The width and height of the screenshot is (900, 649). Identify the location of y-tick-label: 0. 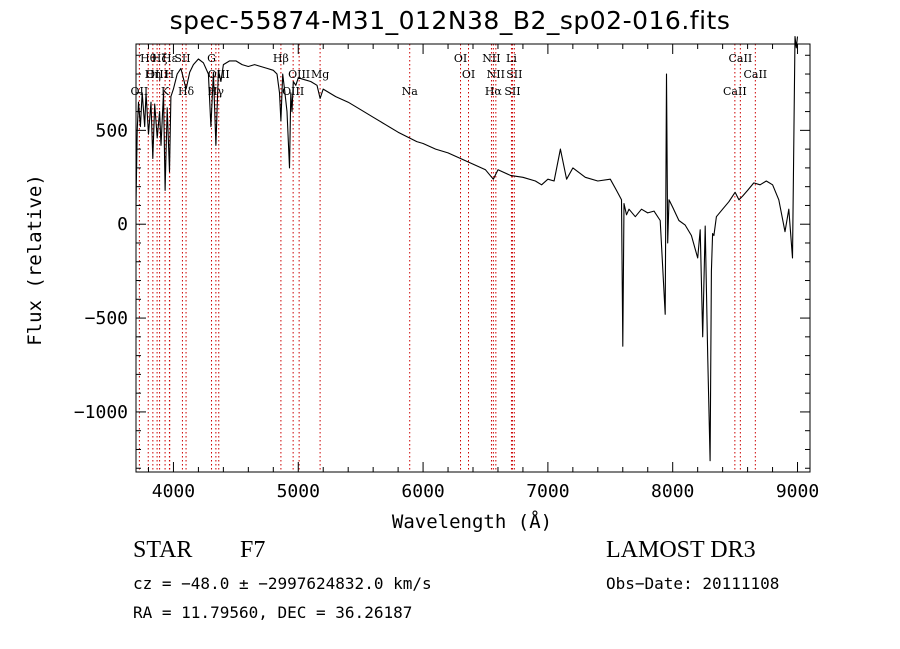
(122, 224).